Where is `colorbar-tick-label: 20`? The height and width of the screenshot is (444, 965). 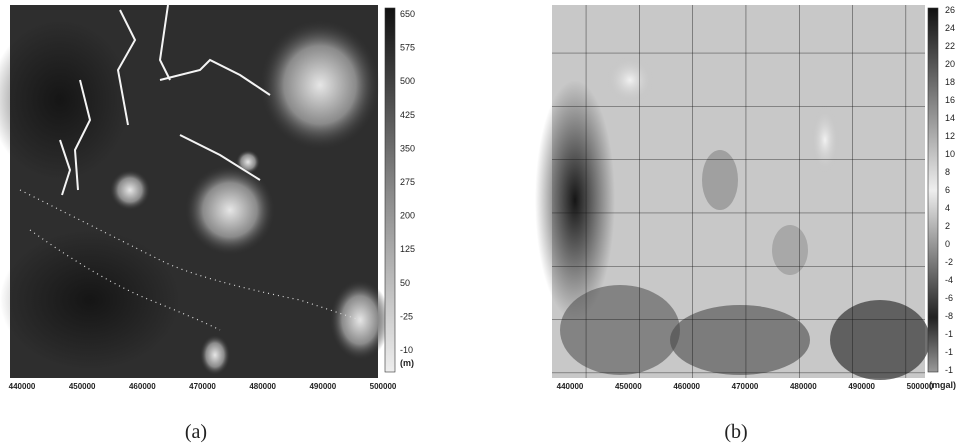
colorbar-tick-label: 20 is located at coordinates (950, 64).